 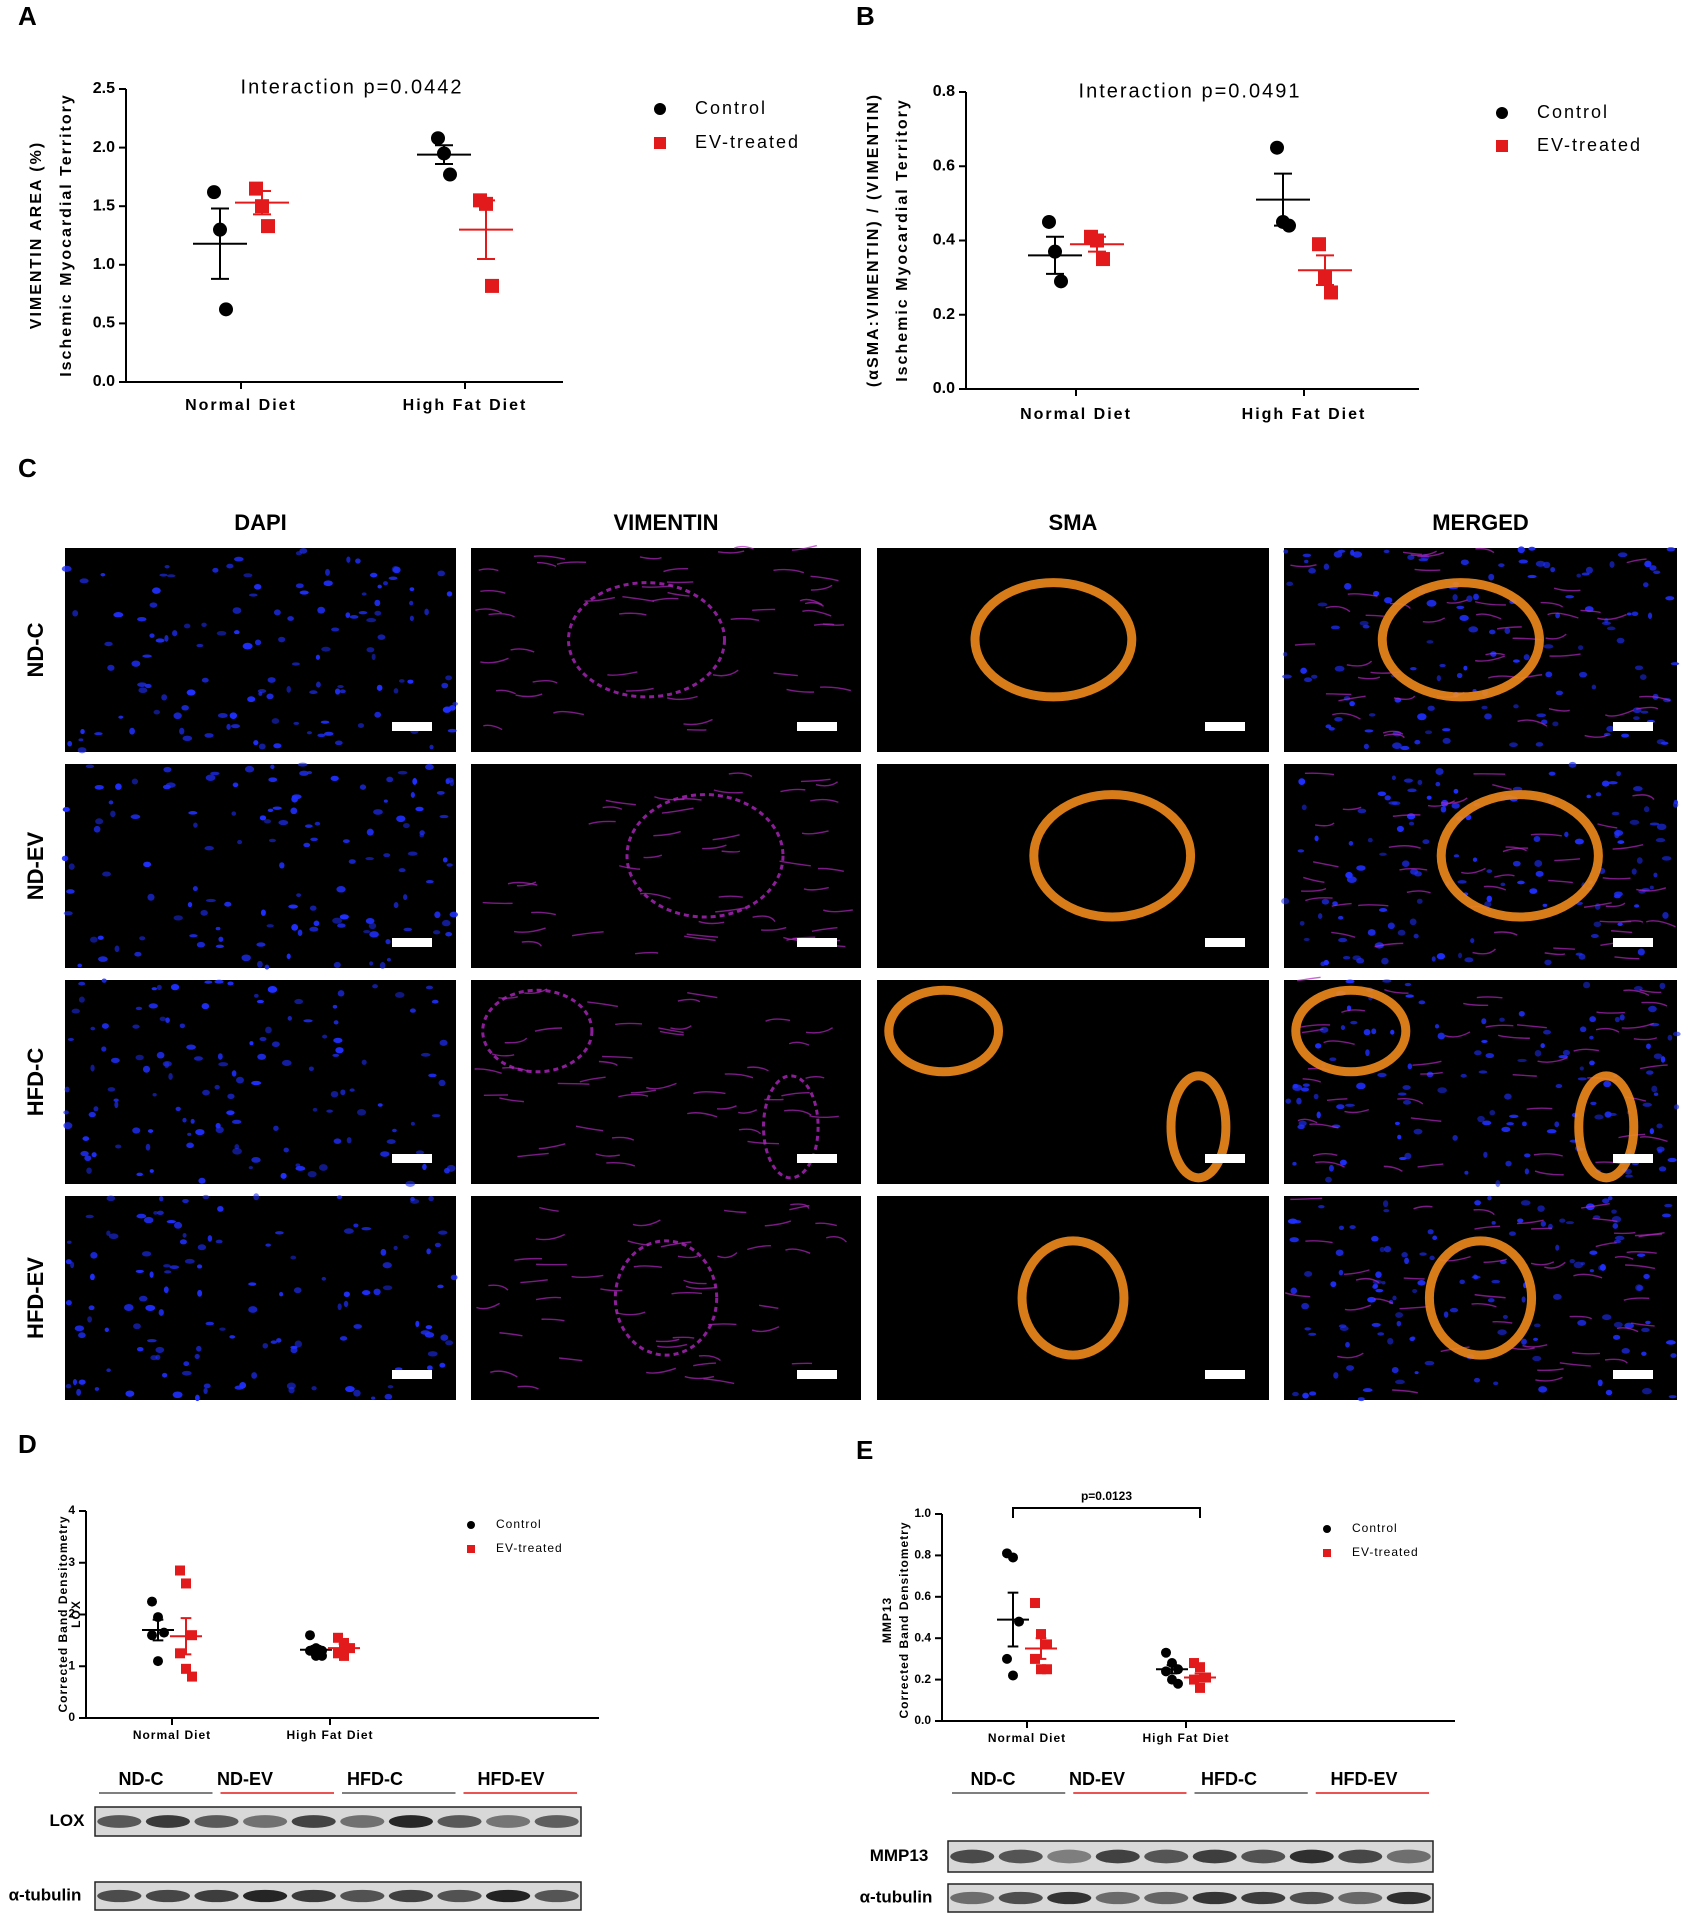 What do you see at coordinates (1106, 1512) in the screenshot?
I see `significance-bracket` at bounding box center [1106, 1512].